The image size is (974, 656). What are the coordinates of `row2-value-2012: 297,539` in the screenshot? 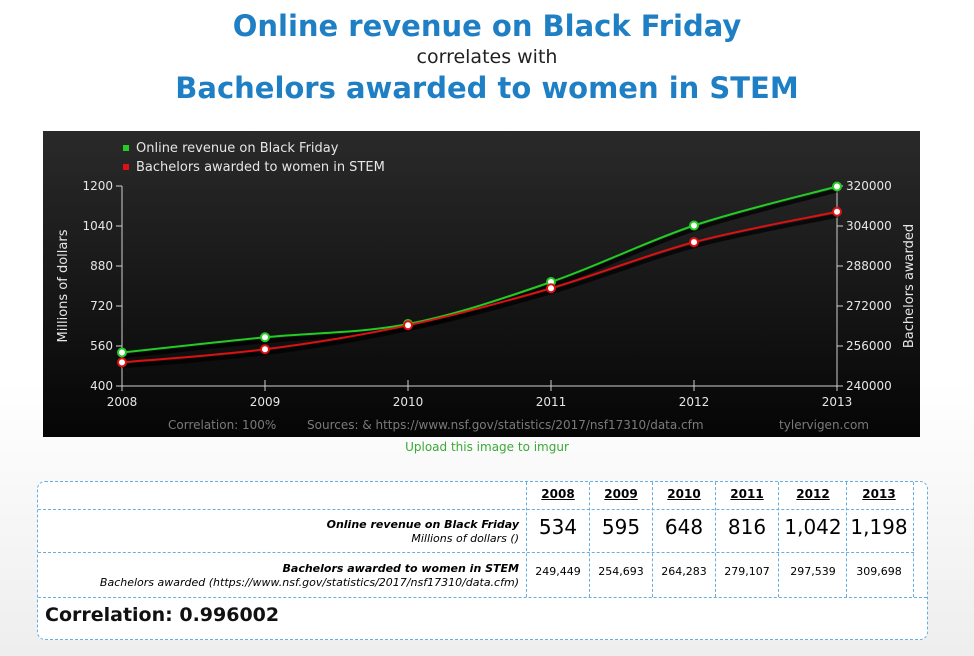 It's located at (813, 571).